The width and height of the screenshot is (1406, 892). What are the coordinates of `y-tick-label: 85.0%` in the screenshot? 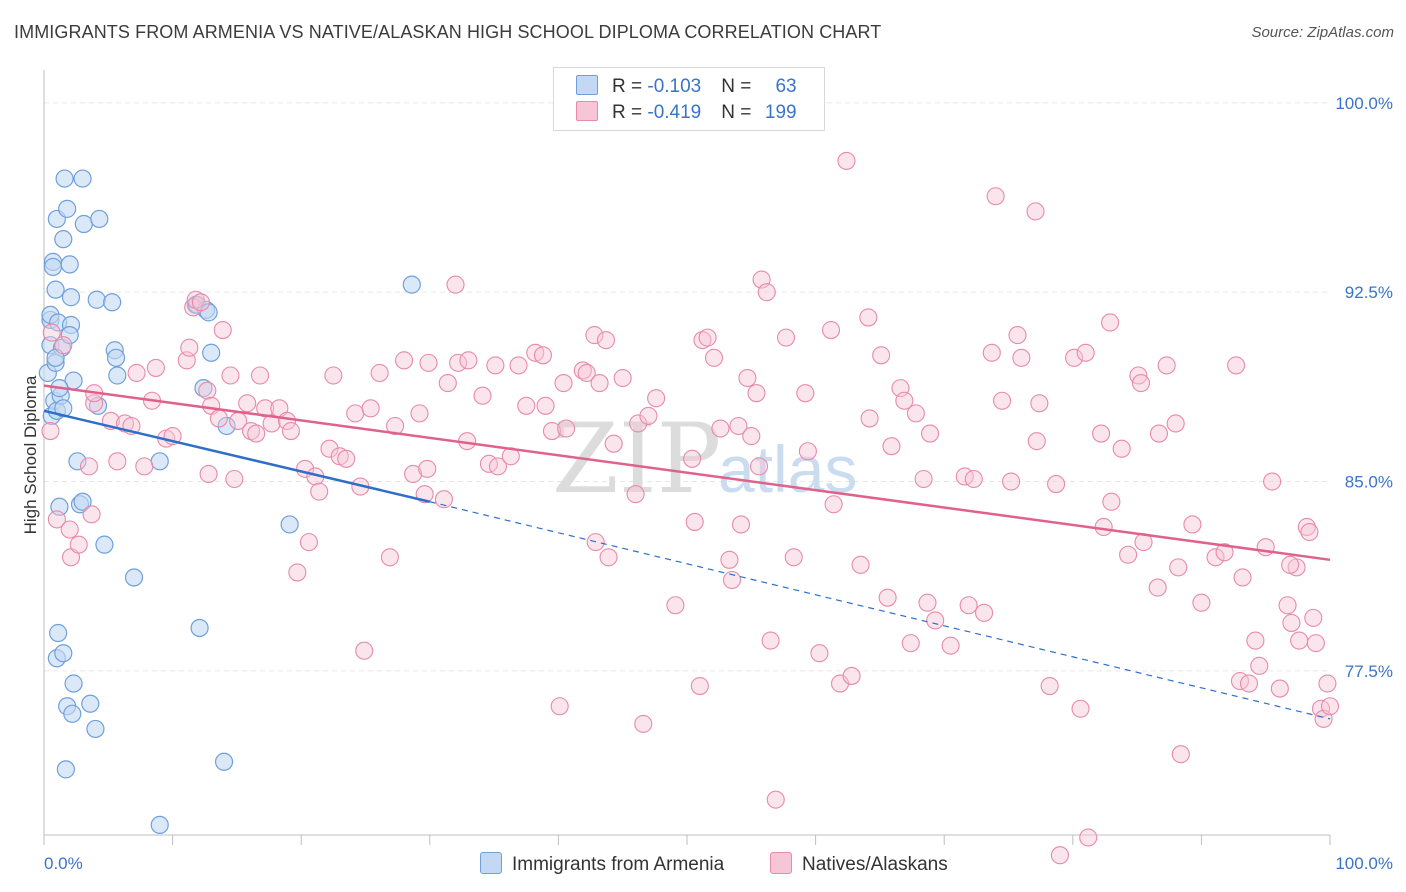 It's located at (1369, 482).